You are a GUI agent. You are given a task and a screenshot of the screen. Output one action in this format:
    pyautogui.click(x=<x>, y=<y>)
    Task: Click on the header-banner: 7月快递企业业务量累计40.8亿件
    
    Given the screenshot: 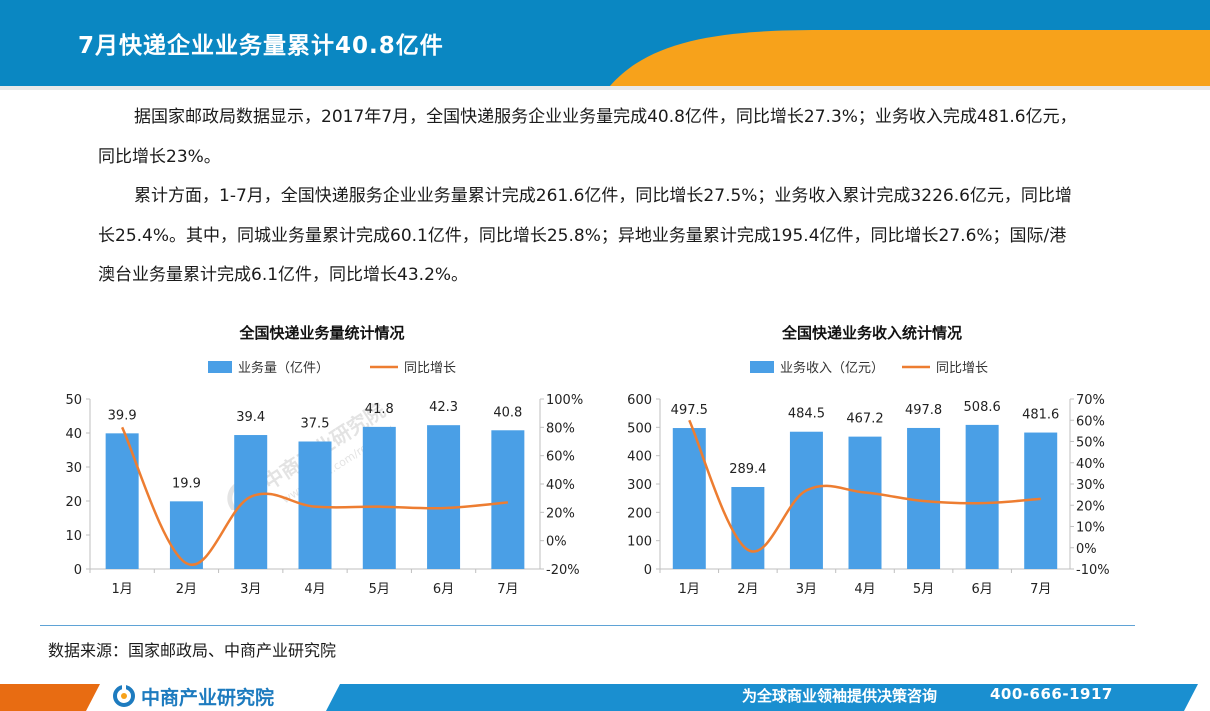 What is the action you would take?
    pyautogui.click(x=605, y=46)
    